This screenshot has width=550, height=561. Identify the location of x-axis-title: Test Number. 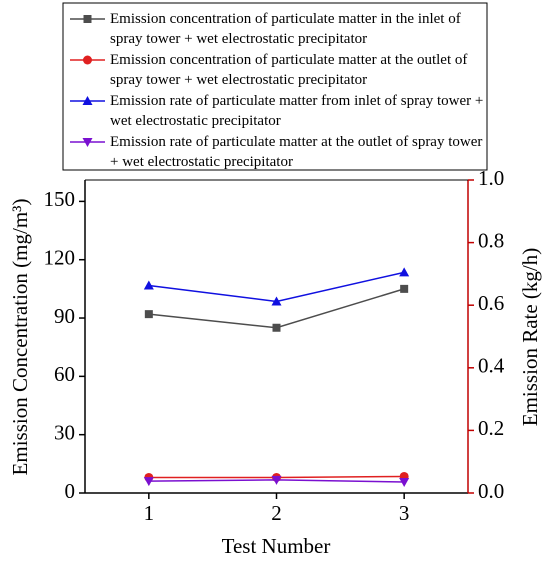
(276, 546).